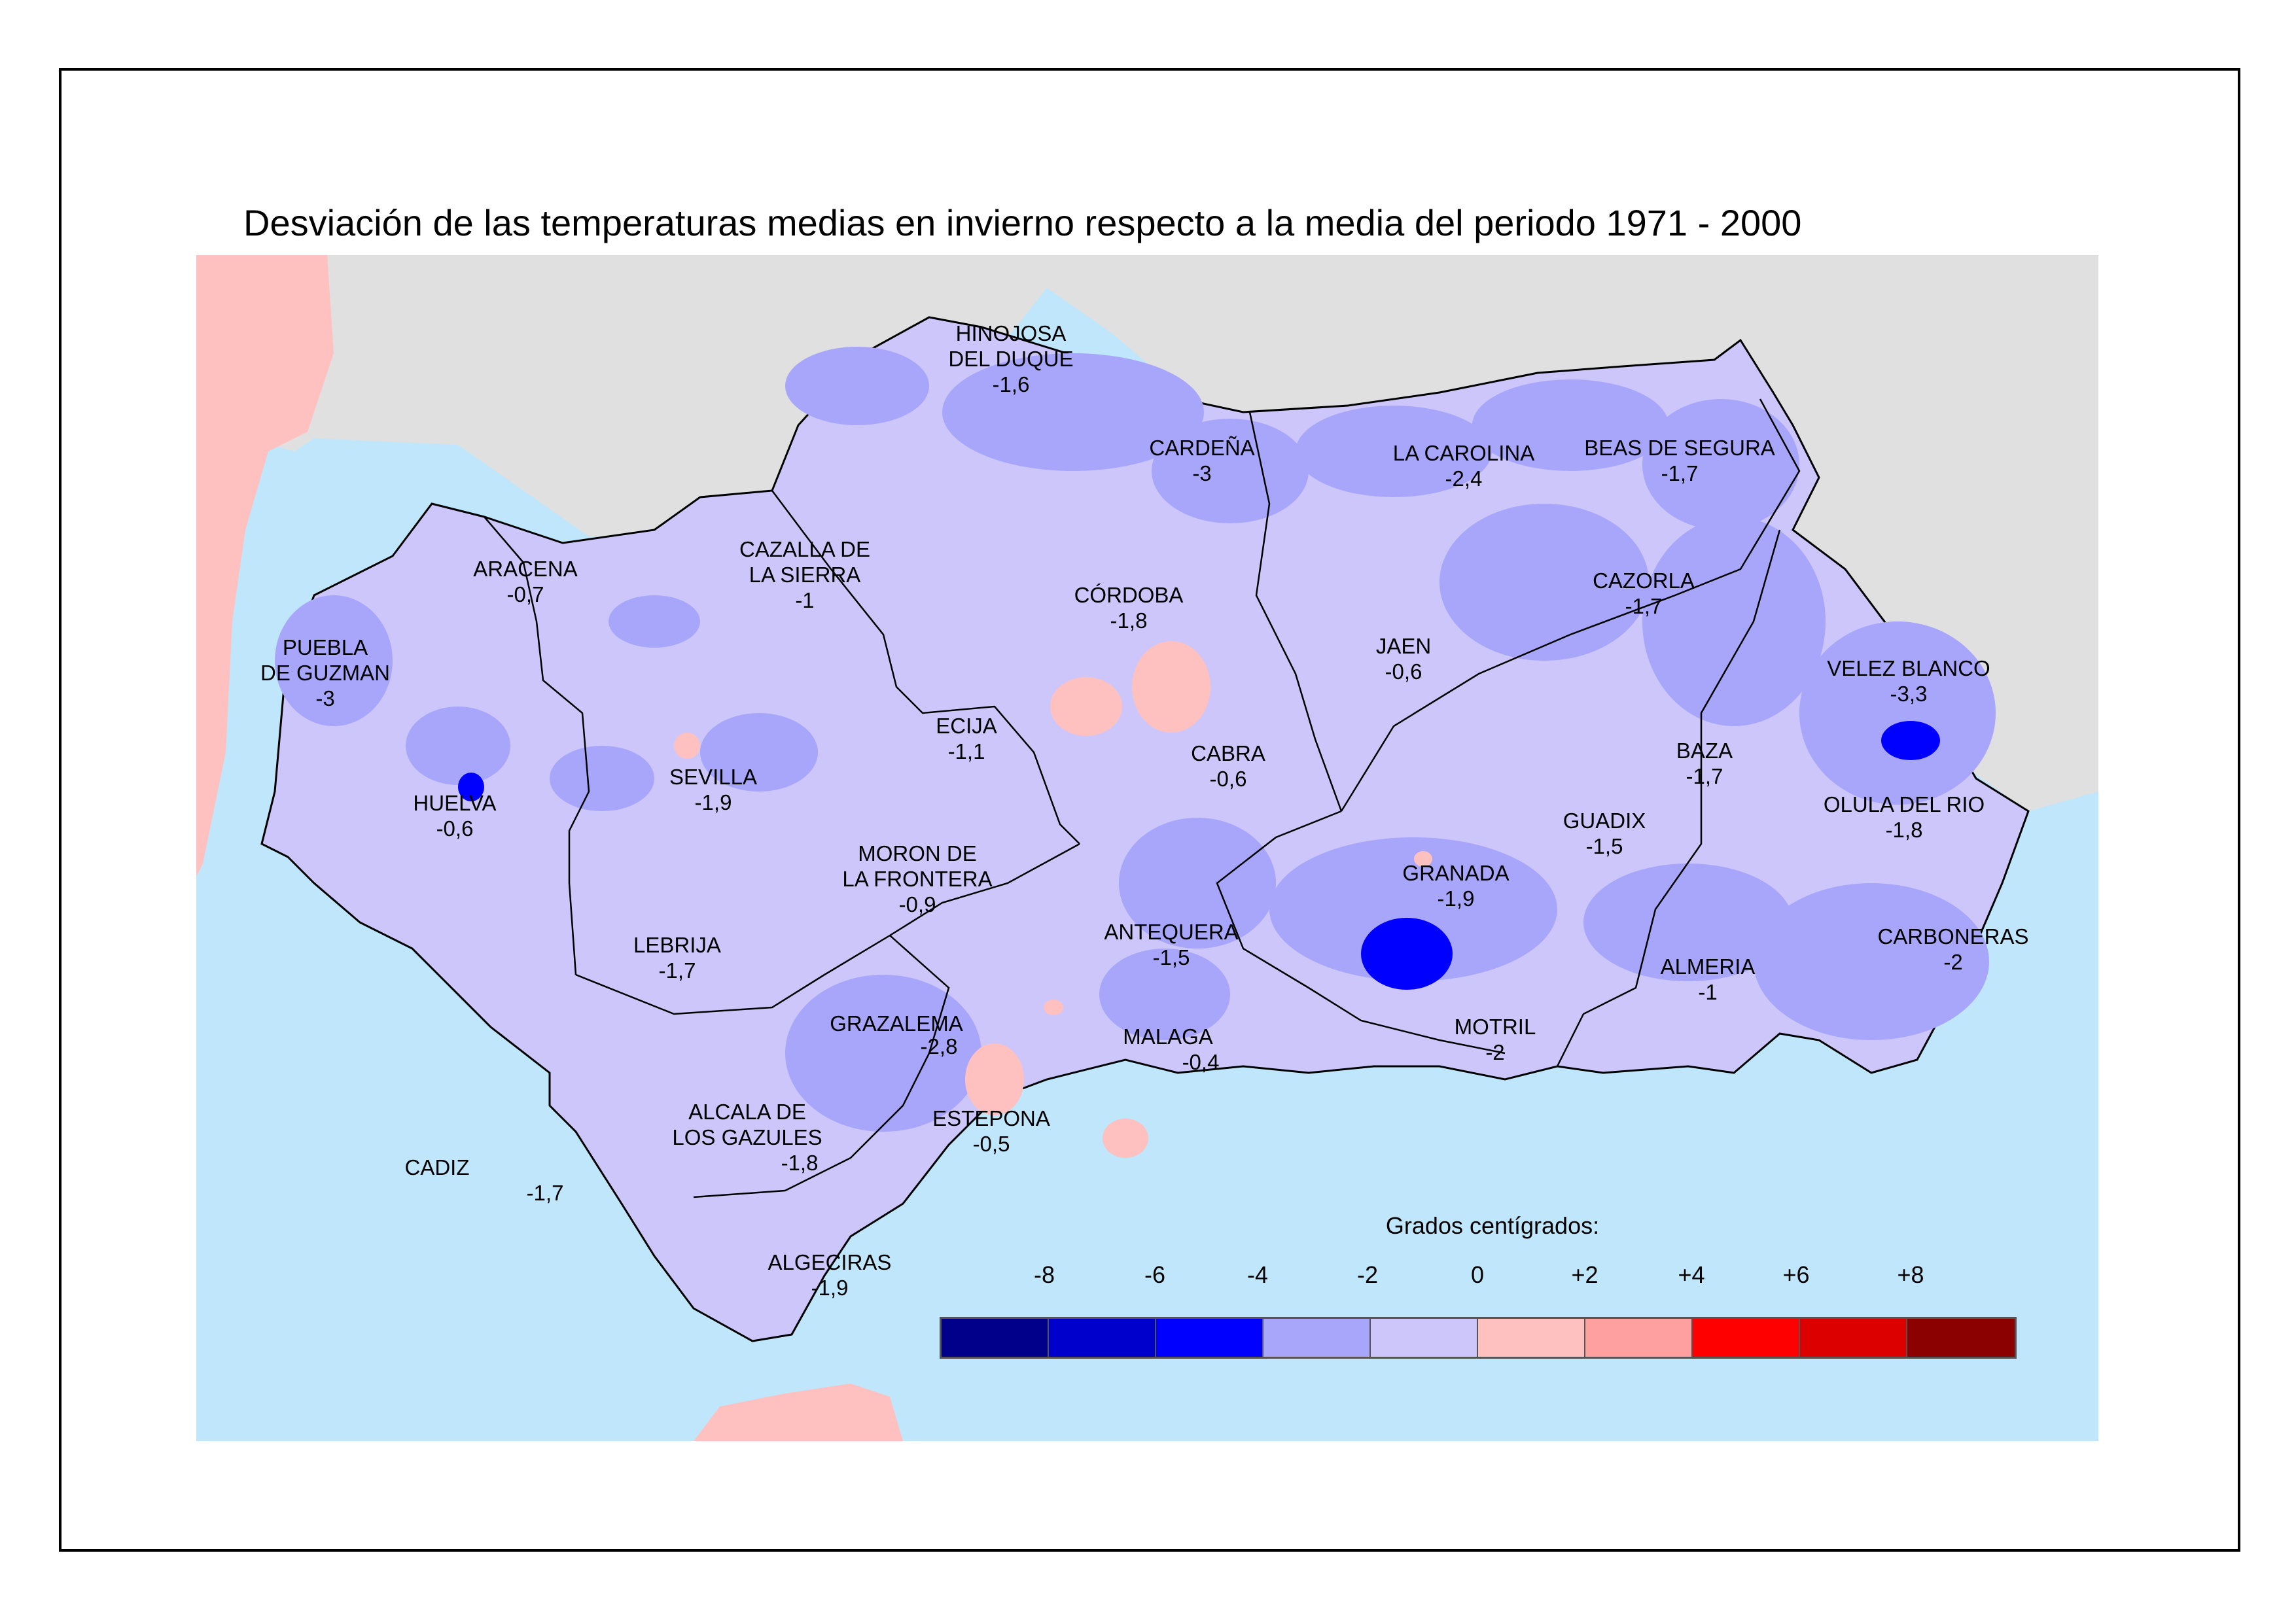 This screenshot has width=2296, height=1623. Describe the element at coordinates (1604, 821) in the screenshot. I see `place-name: GUADIX` at that location.